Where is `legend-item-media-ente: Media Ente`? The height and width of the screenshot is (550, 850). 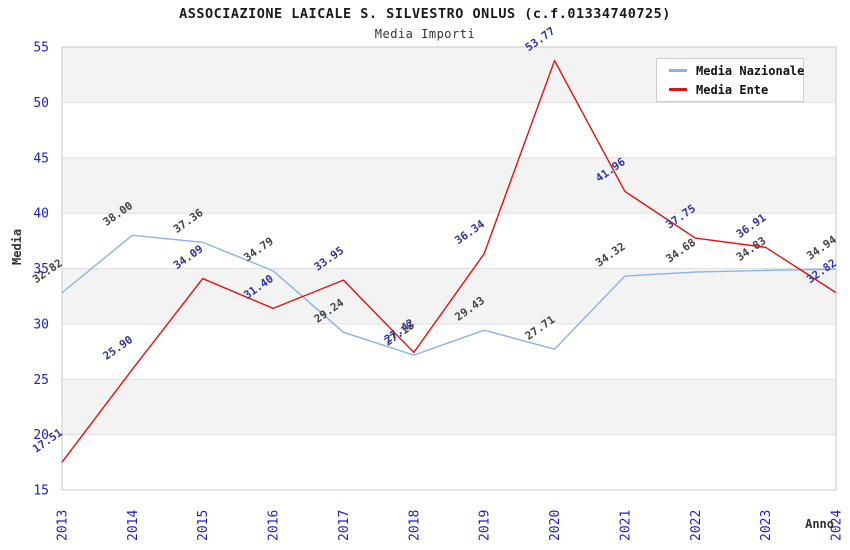
legend-item-media-ente: Media Ente is located at coordinates (736, 90).